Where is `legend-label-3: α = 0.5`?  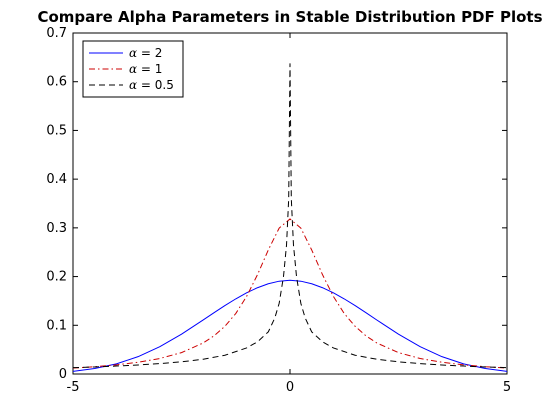 legend-label-3: α = 0.5 is located at coordinates (151, 85).